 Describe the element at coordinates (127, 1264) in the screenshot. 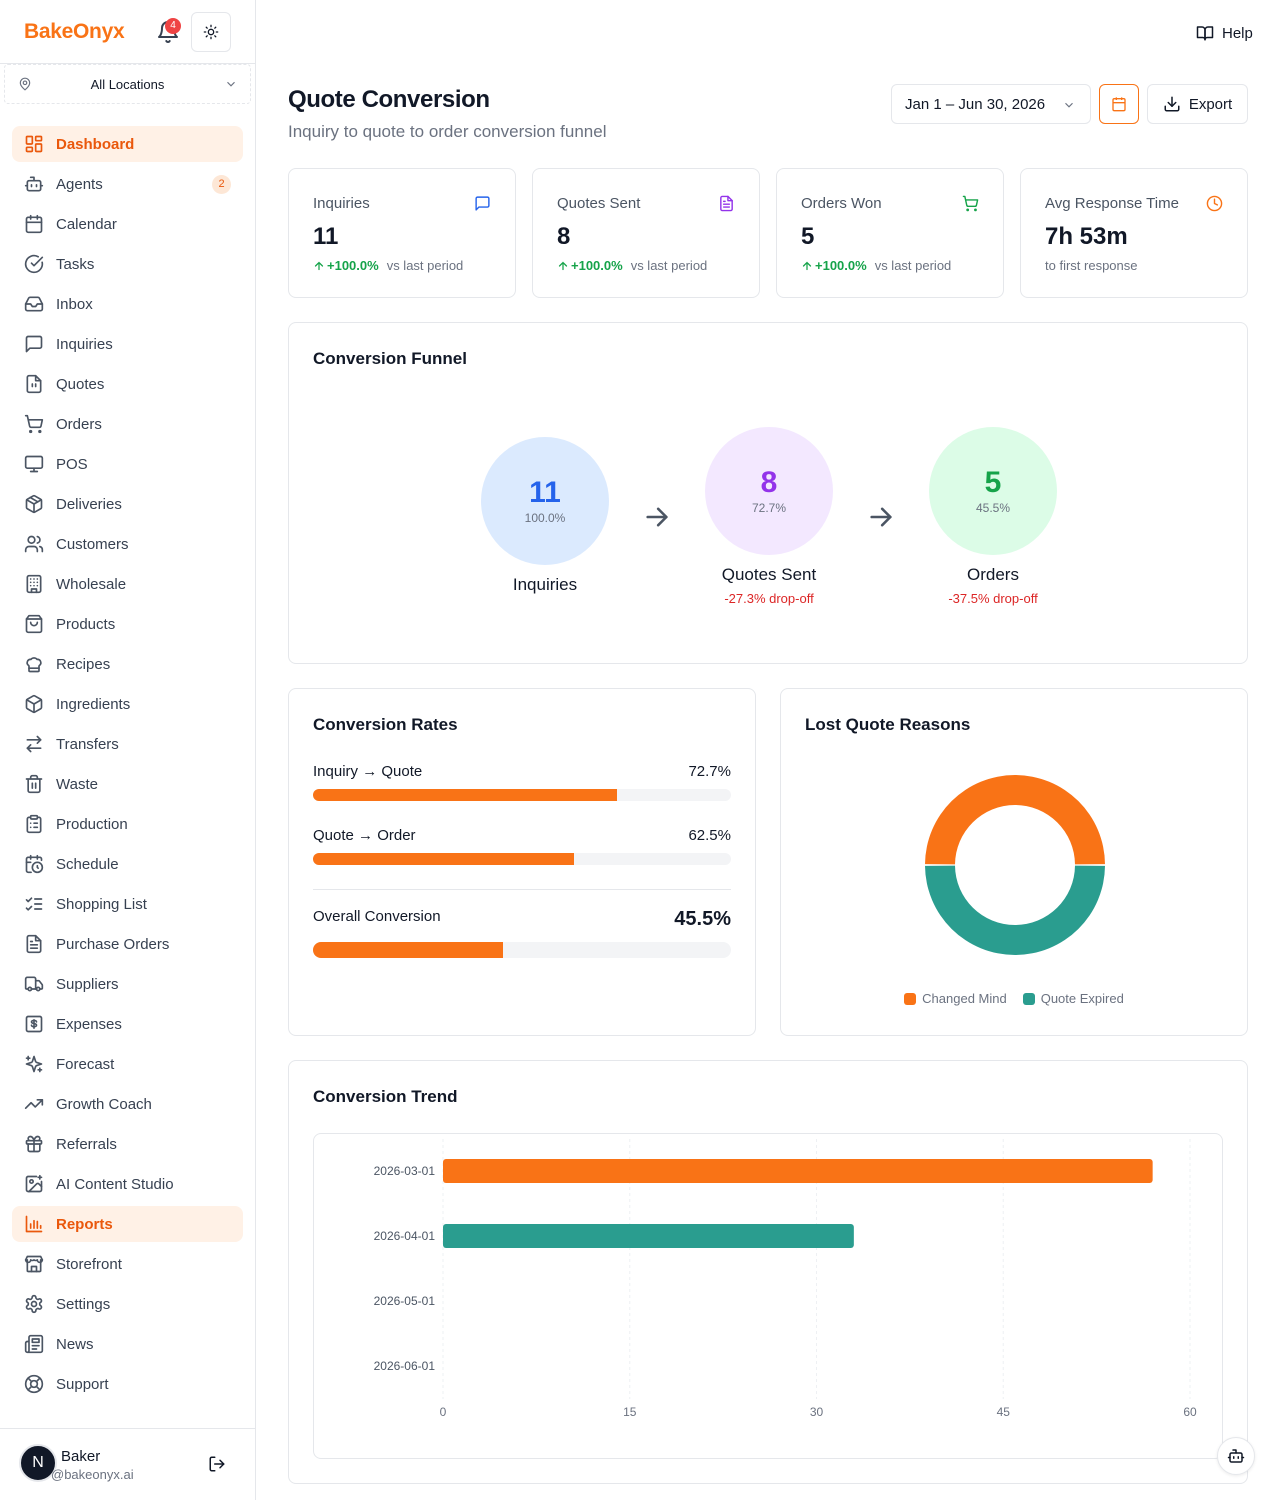

I see `sidebar-item-storefront: Storefront` at that location.